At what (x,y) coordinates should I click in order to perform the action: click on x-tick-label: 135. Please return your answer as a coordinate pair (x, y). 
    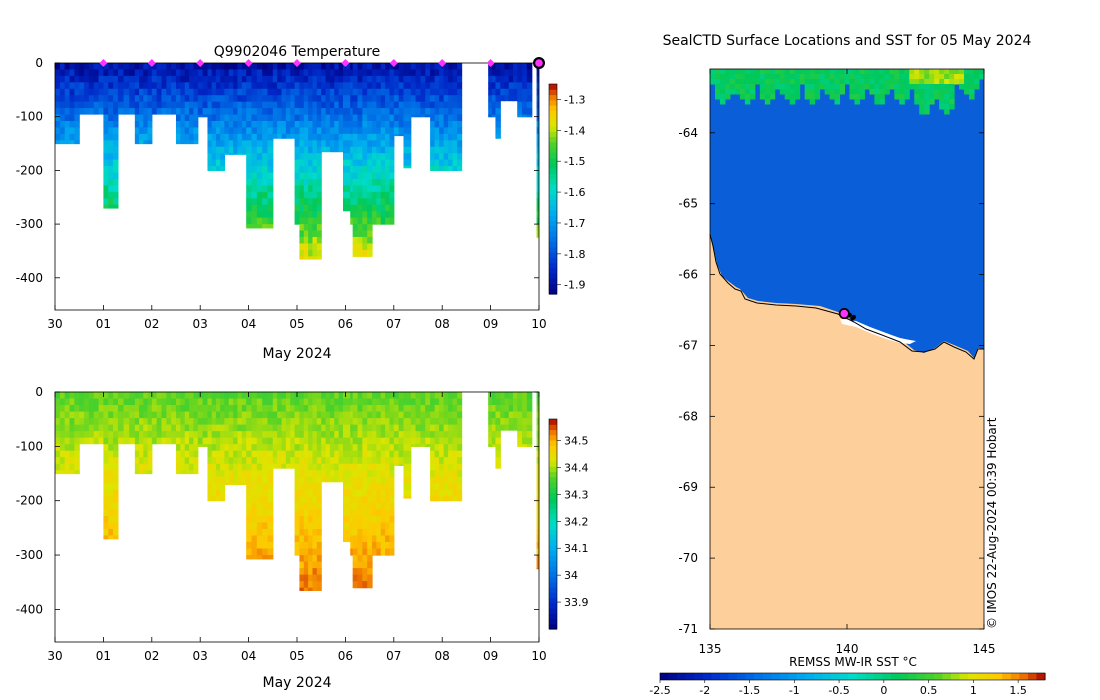
    Looking at the image, I should click on (710, 649).